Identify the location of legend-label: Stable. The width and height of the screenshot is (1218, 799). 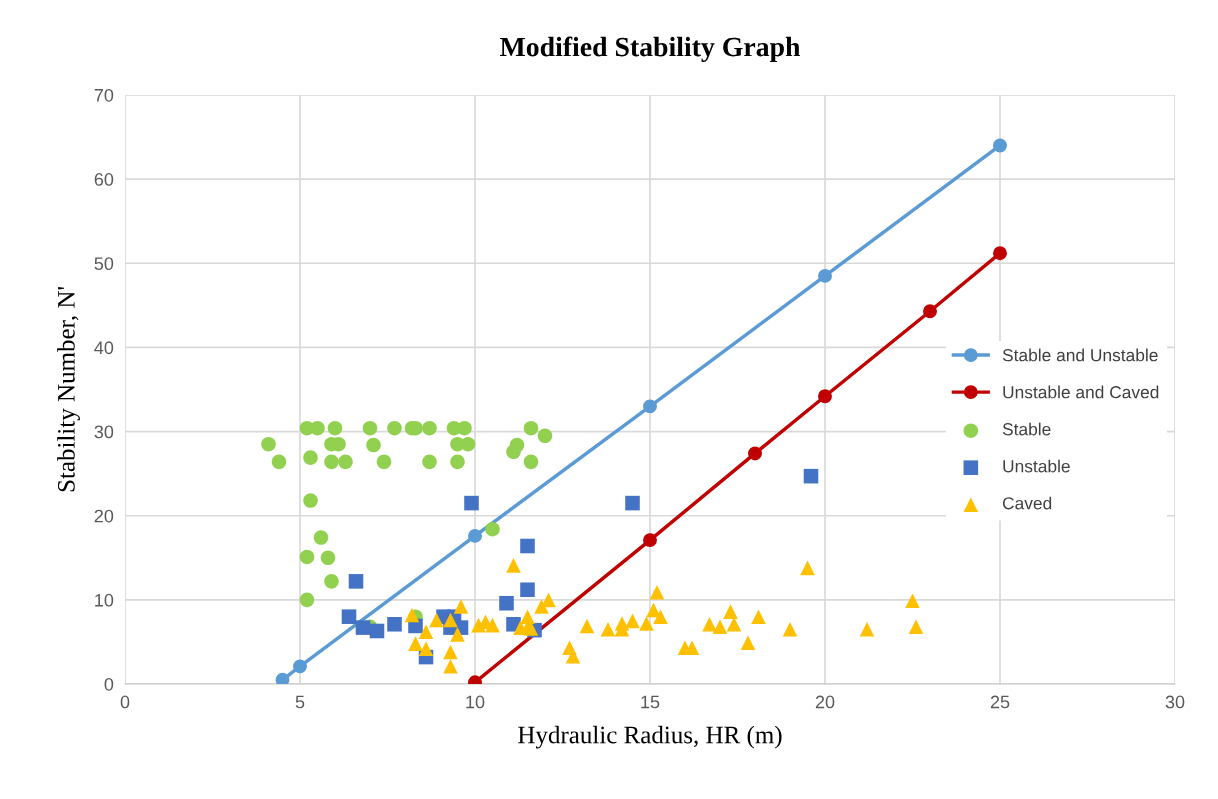
(1026, 429).